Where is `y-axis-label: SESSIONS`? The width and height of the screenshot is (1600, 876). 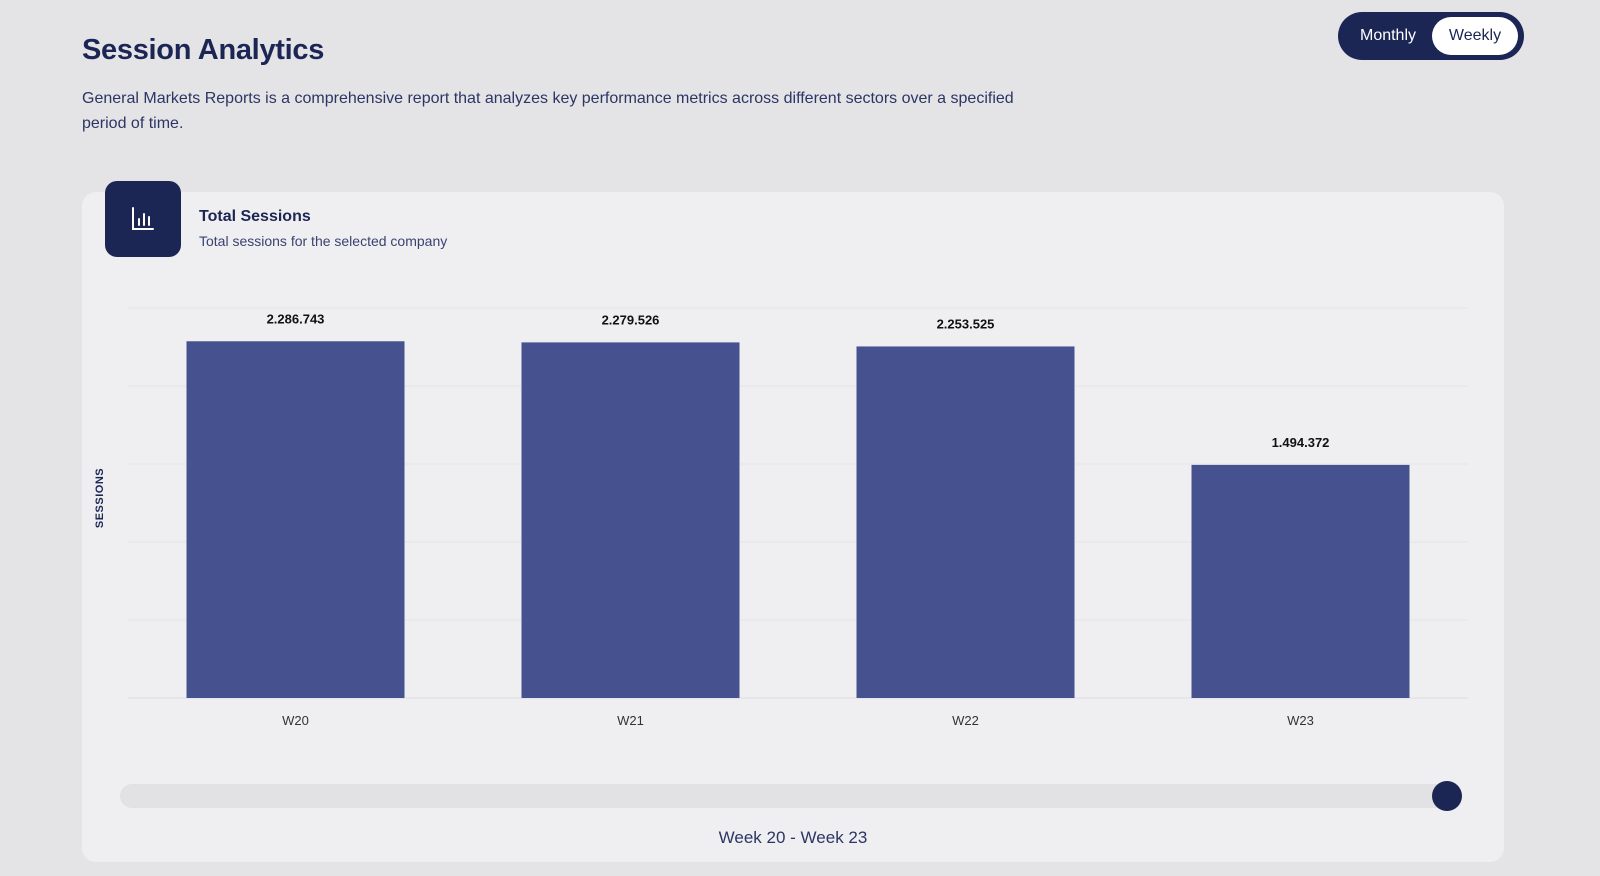 y-axis-label: SESSIONS is located at coordinates (100, 498).